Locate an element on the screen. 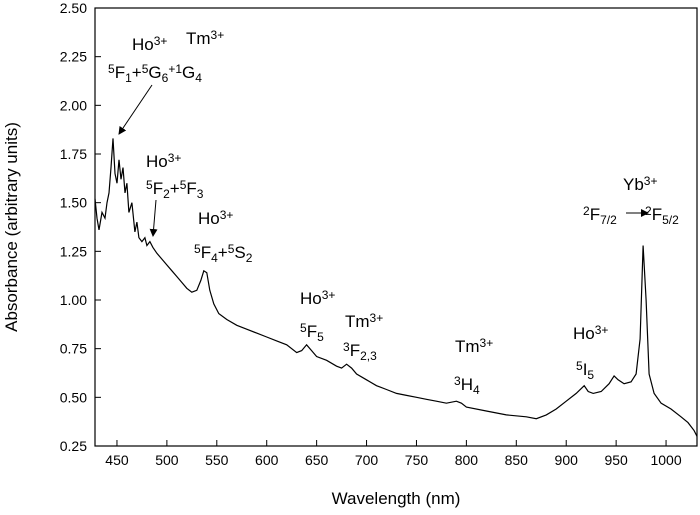  annotation: 5F2+5F3 is located at coordinates (175, 189).